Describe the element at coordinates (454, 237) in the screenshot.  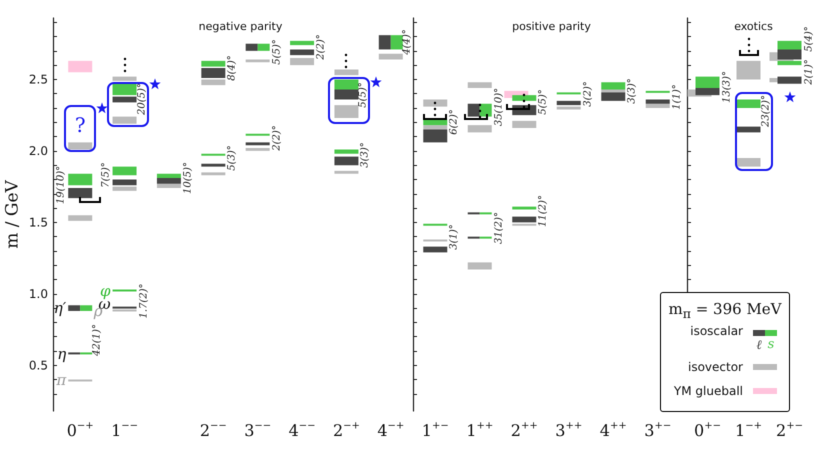
I see `annotation: 3(1)°` at that location.